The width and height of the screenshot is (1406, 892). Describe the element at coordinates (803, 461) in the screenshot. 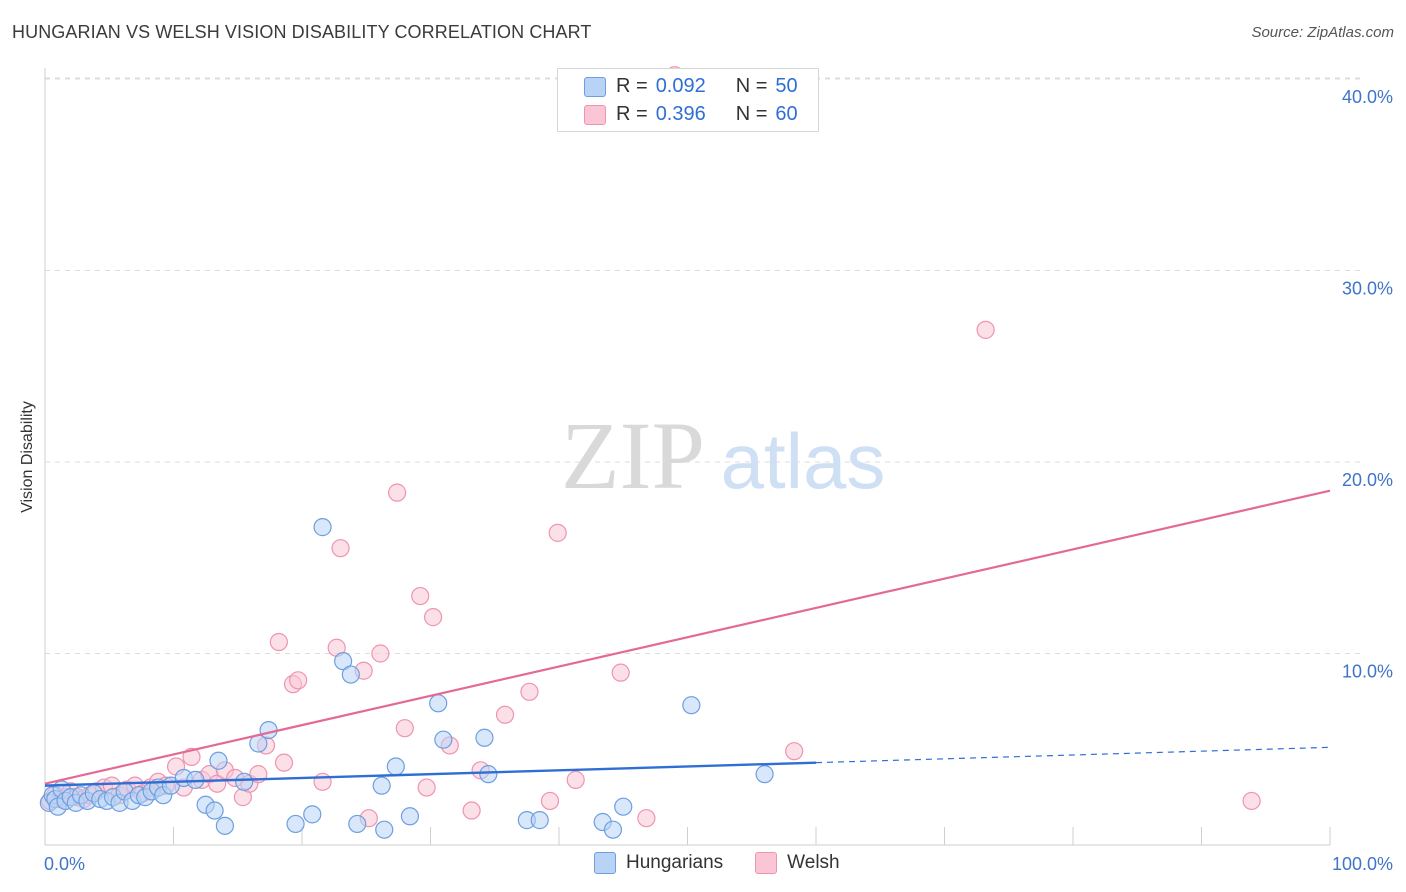

I see `watermark-atlas: atlas` at that location.